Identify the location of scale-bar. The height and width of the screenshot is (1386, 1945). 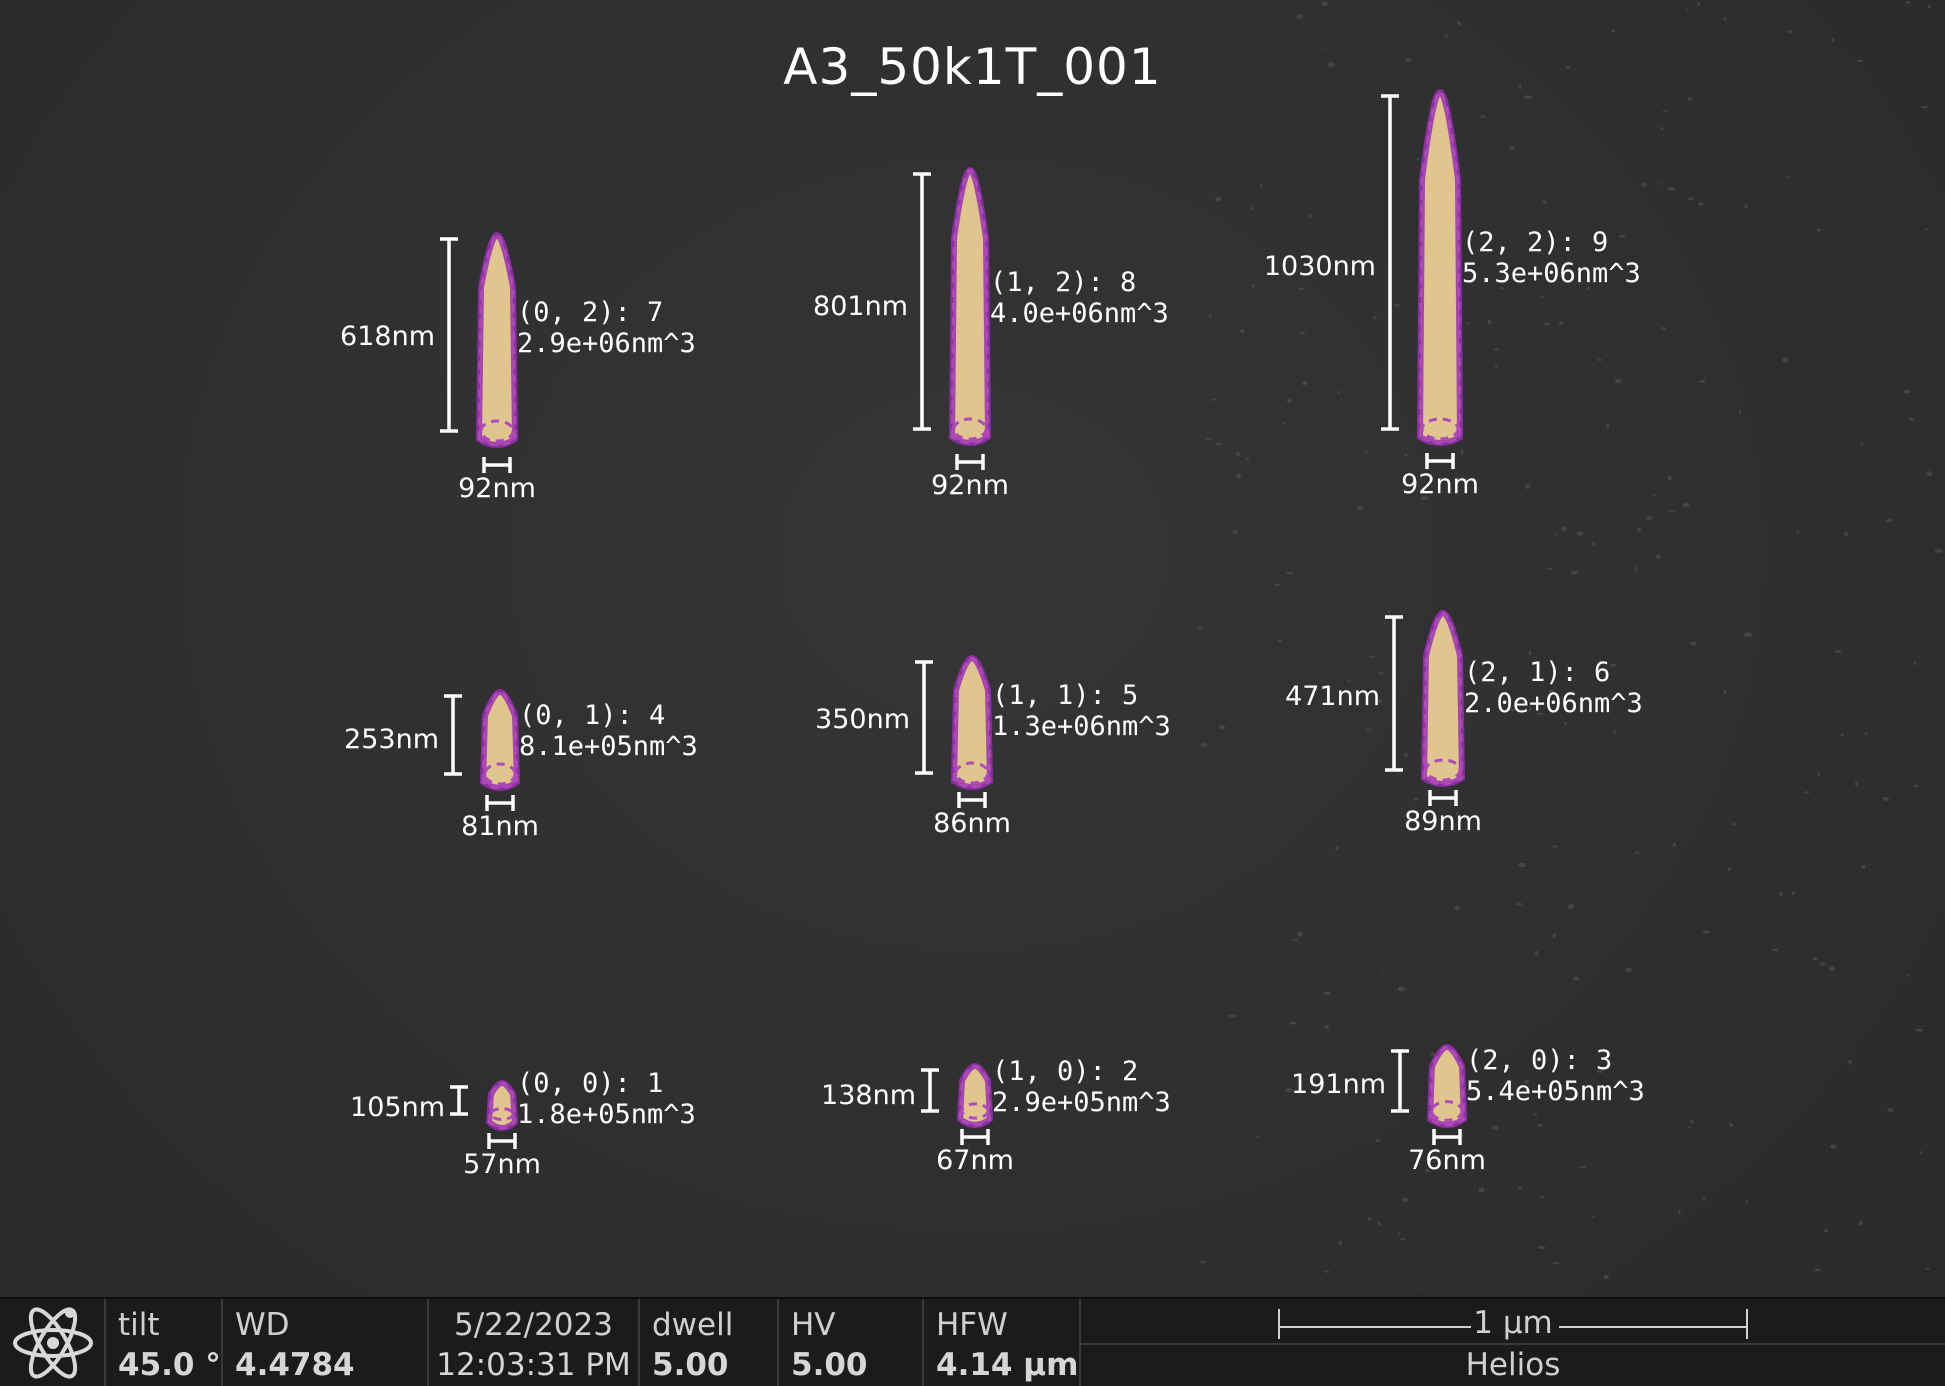
(1513, 1324).